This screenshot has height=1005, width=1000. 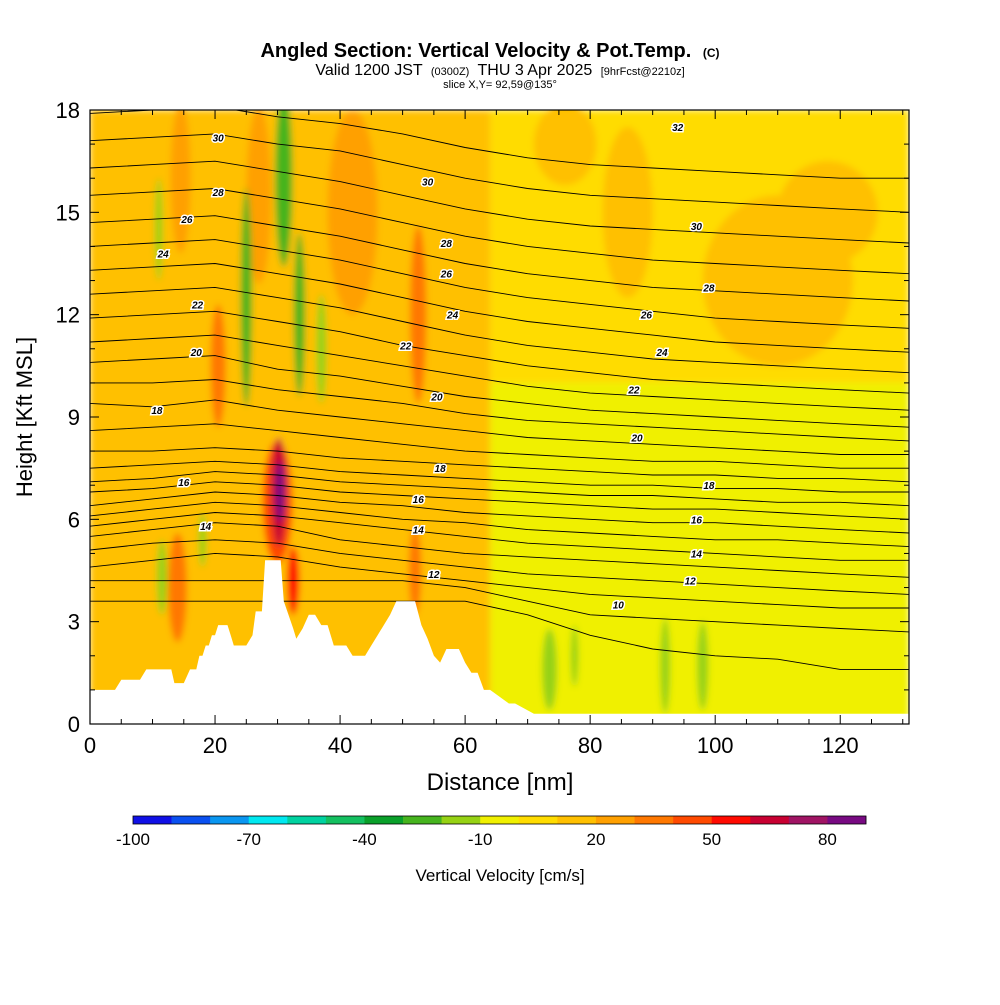 What do you see at coordinates (840, 745) in the screenshot?
I see `x-tick-label: 120` at bounding box center [840, 745].